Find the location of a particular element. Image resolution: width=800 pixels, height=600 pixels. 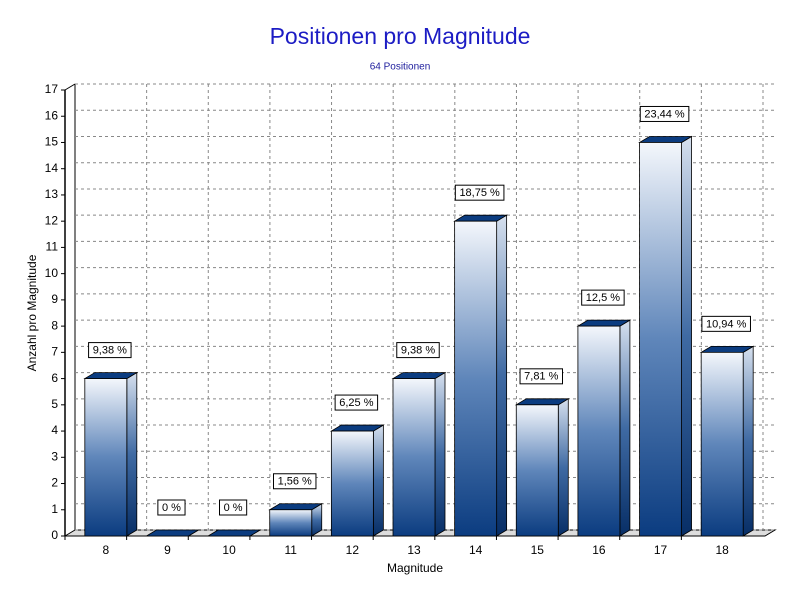

y-tick-label: 3 is located at coordinates (54, 456).